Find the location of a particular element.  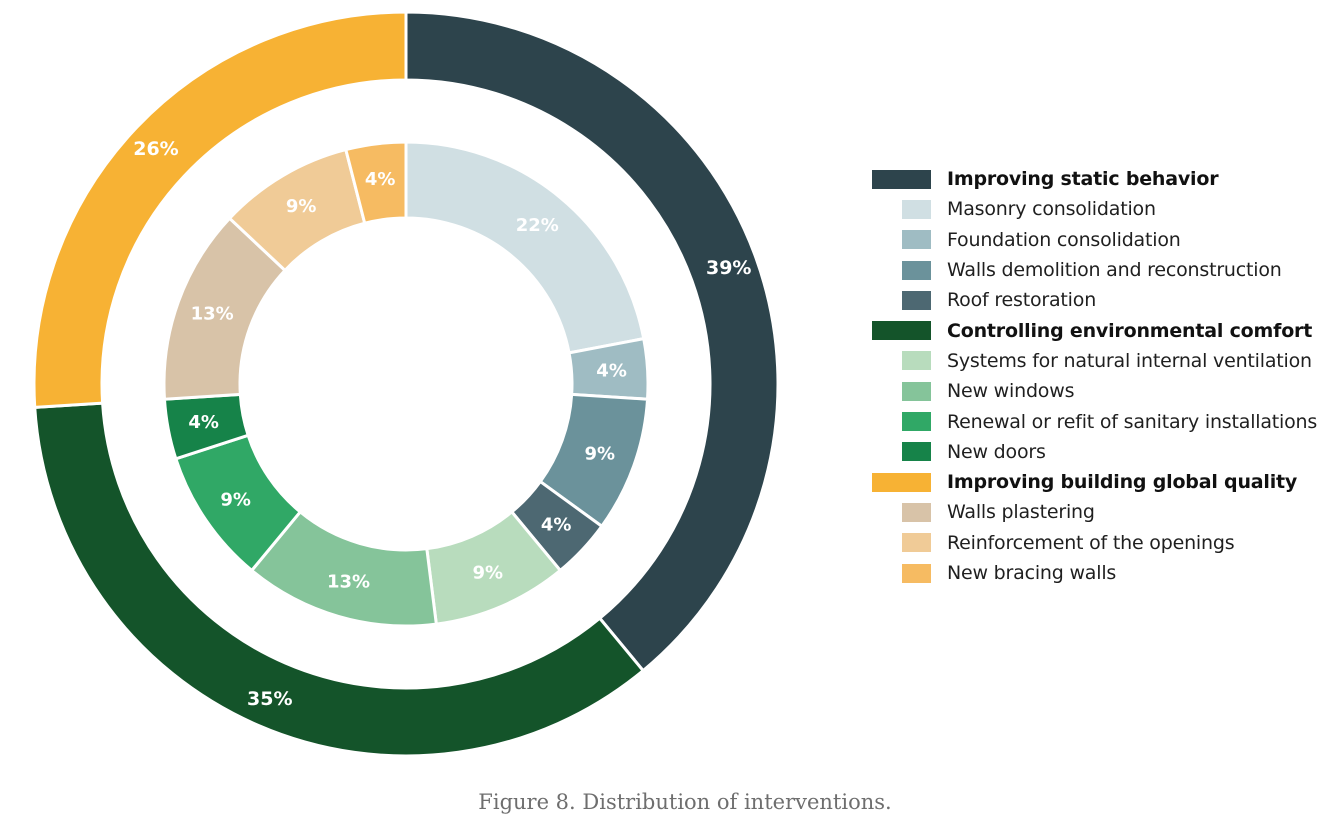

inner-label-renewal-or-refit-of-sanitary-installations: 9% is located at coordinates (235, 499).